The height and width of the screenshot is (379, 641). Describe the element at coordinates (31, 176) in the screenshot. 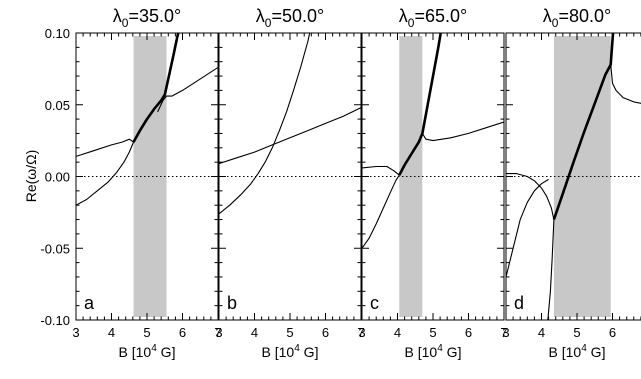

I see `y-axis-label: Re(ω/Ω)` at that location.